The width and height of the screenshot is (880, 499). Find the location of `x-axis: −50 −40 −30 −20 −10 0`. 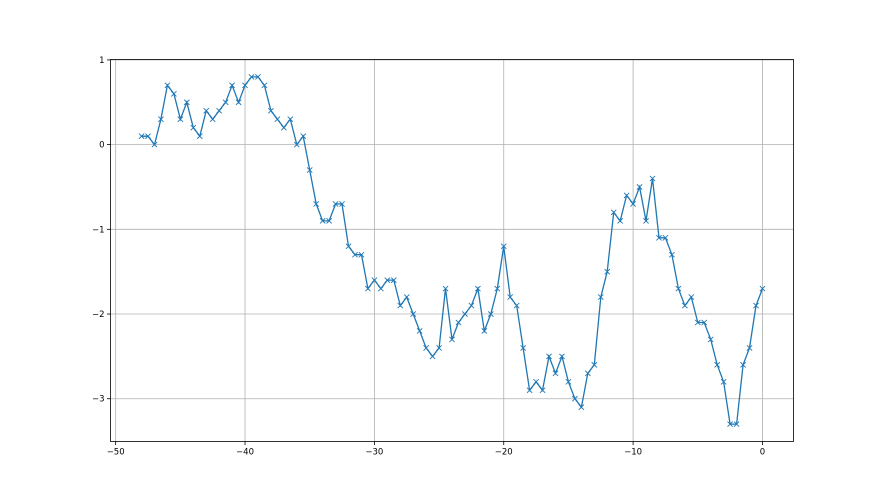

x-axis: −50 −40 −30 −20 −10 0 is located at coordinates (436, 449).